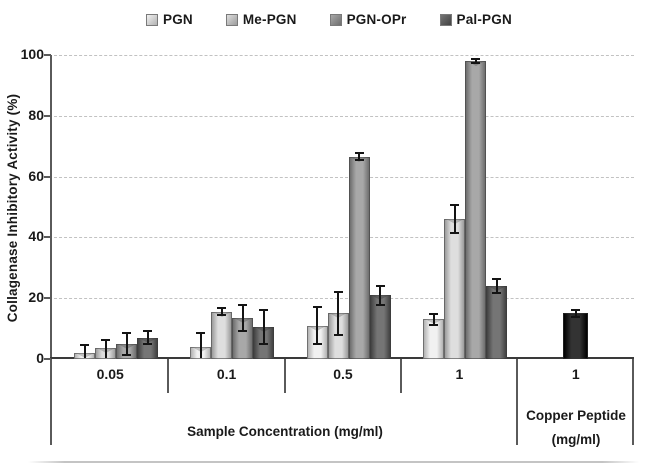  I want to click on error-bar-PGN-OPr-0.5-cap-bottom, so click(359, 160).